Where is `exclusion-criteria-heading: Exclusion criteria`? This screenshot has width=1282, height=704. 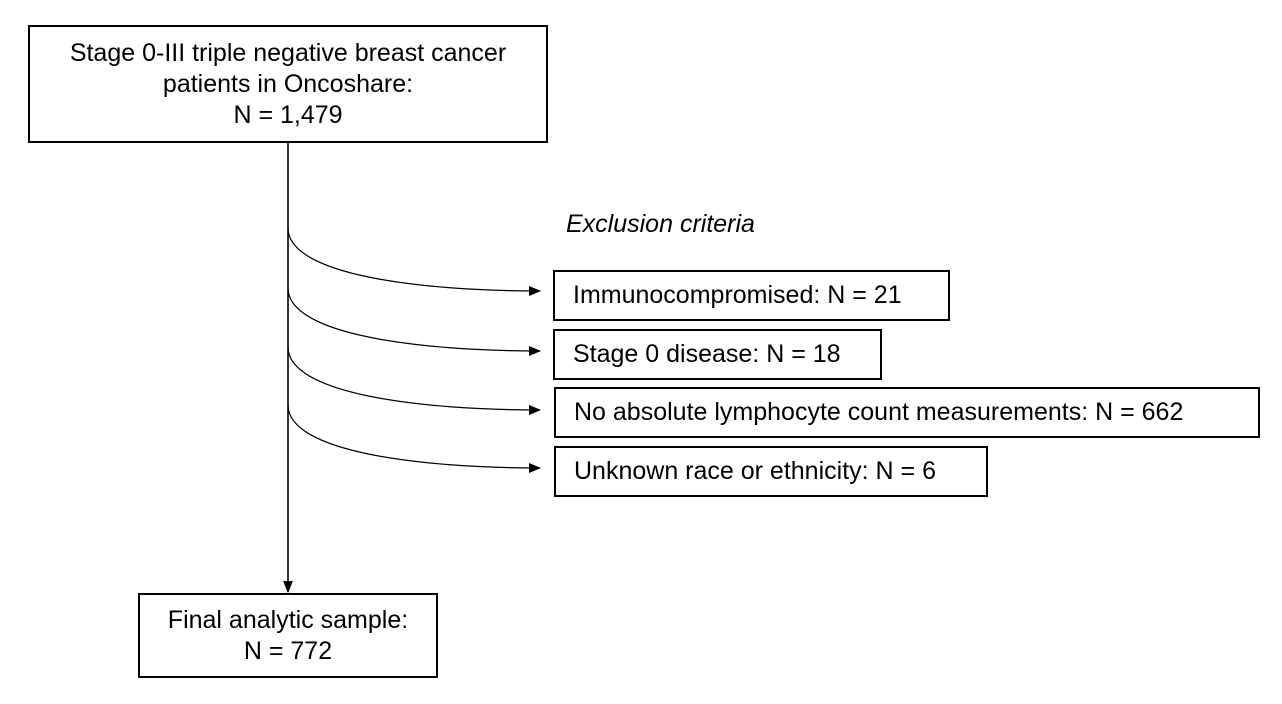
exclusion-criteria-heading: Exclusion criteria is located at coordinates (660, 224).